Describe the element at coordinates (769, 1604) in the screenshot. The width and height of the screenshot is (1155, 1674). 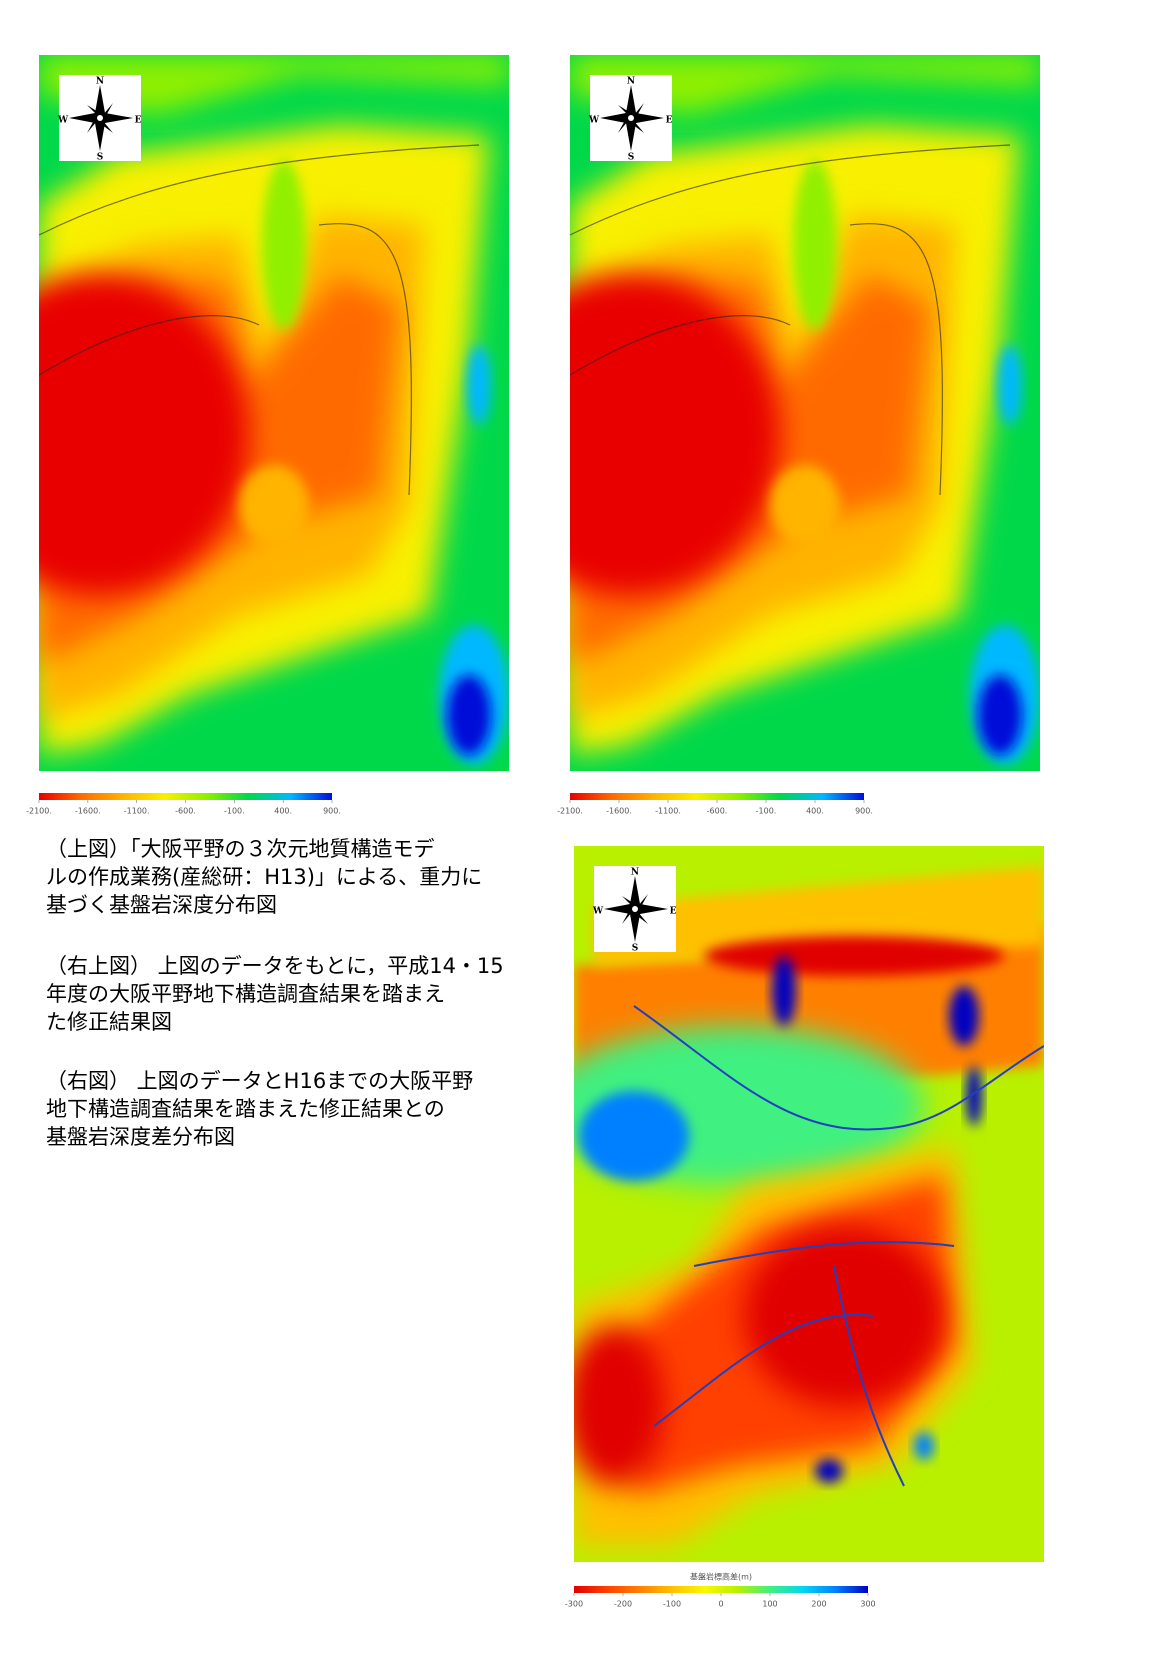
I see `tick-label: 100` at that location.